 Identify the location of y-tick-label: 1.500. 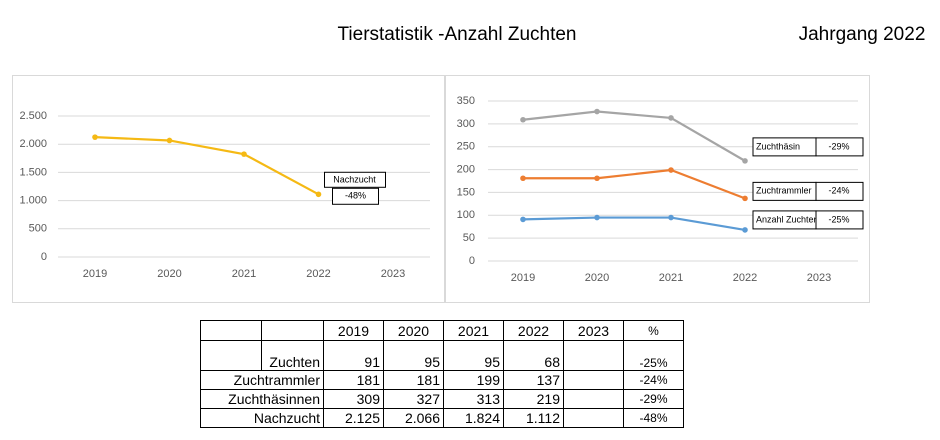
(33, 172).